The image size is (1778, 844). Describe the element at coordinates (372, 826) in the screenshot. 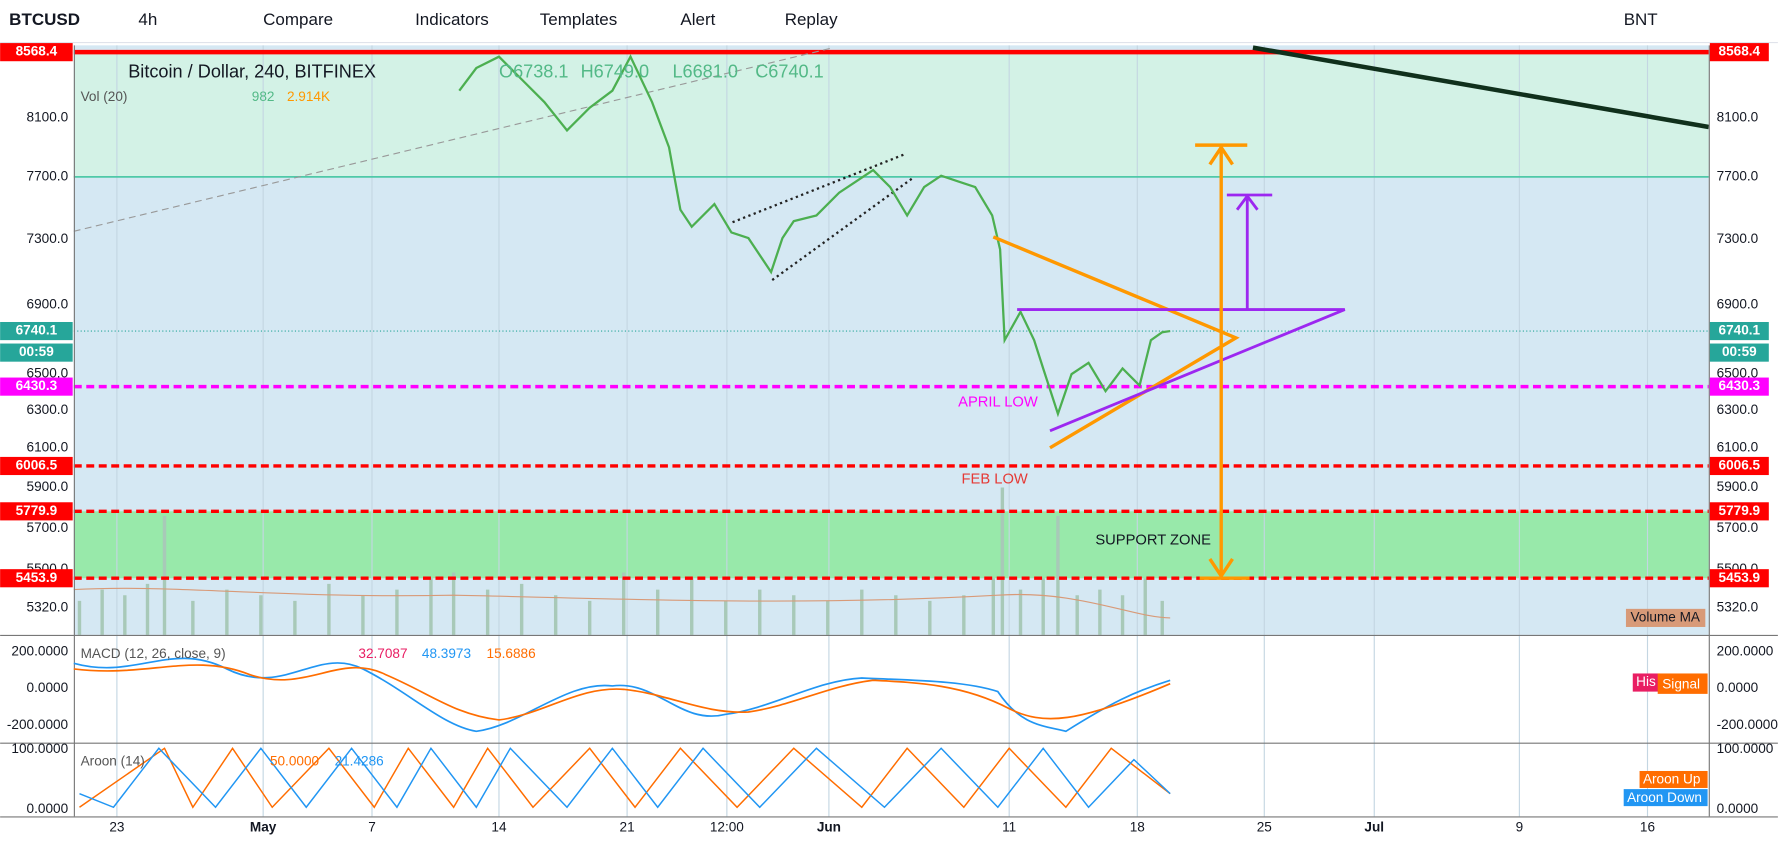

I see `time-tick: 7` at that location.